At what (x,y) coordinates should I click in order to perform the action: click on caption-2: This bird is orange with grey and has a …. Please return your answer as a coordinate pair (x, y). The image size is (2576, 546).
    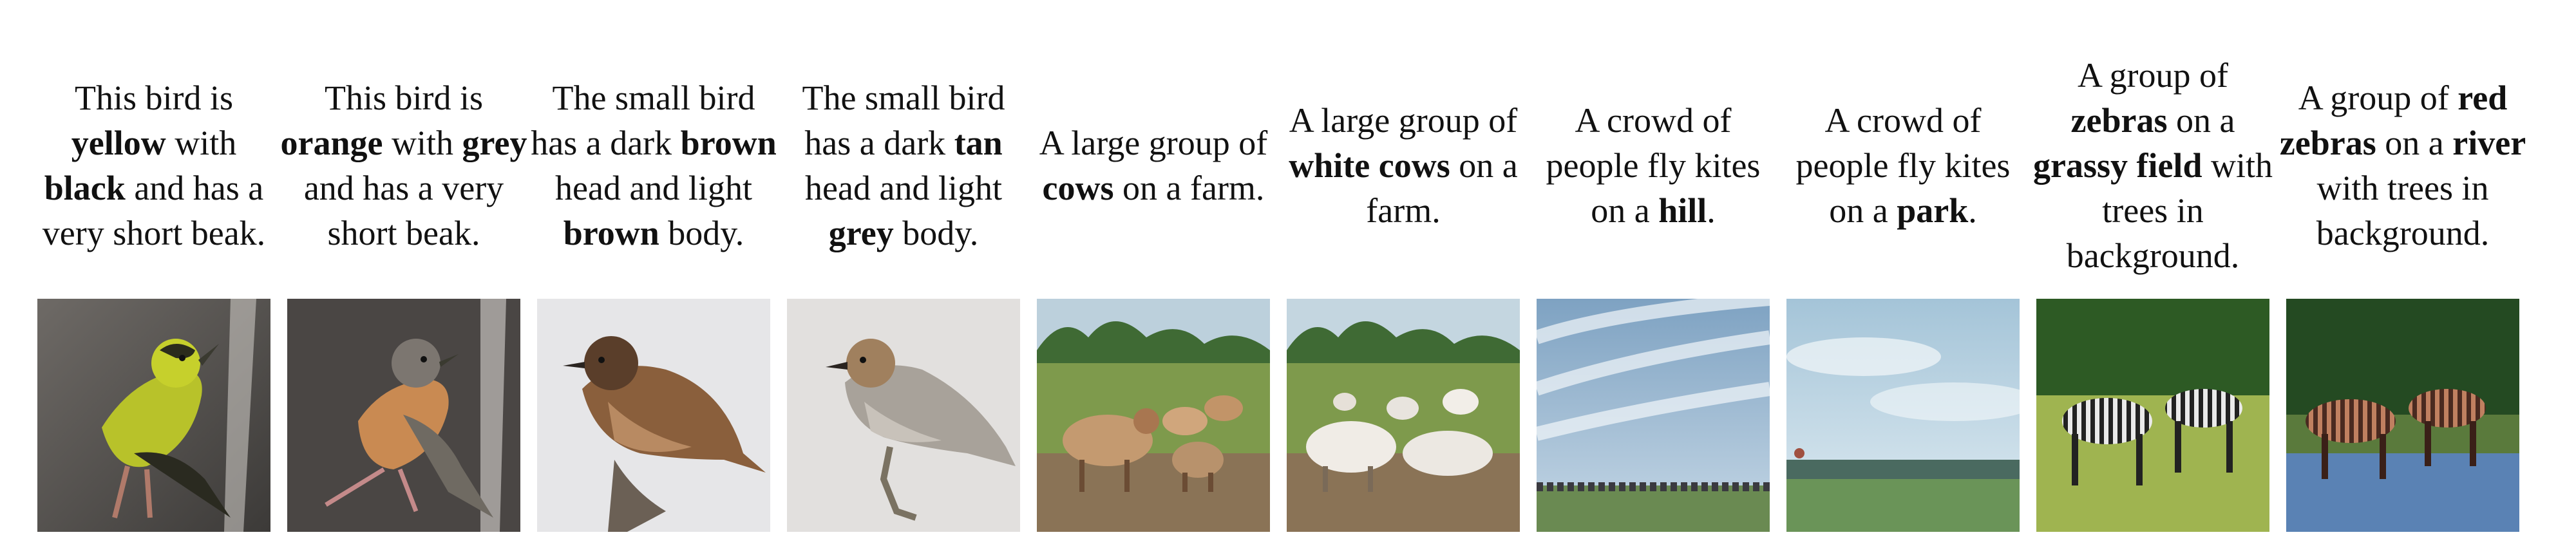
    Looking at the image, I should click on (403, 165).